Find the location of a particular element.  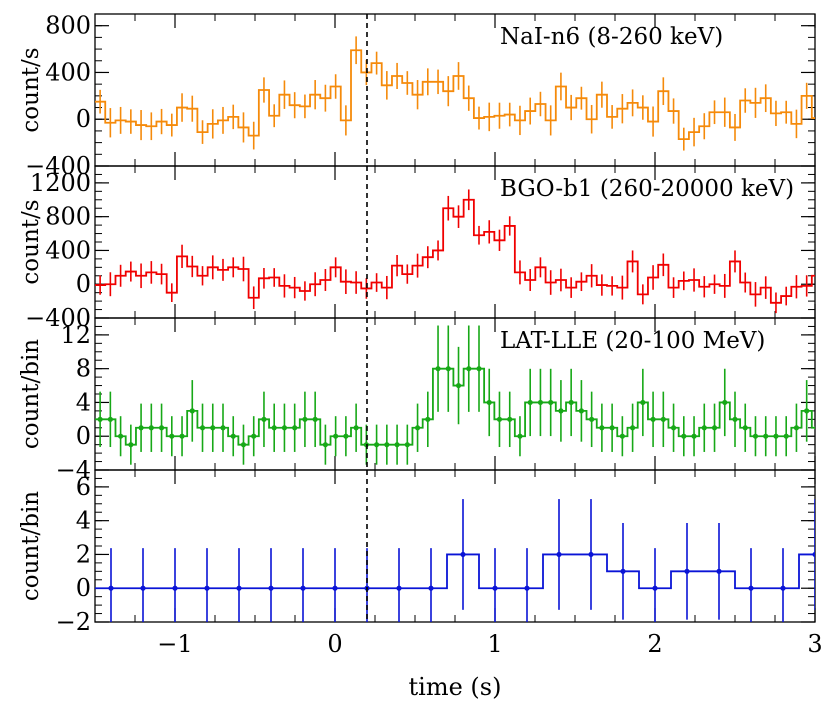

panel-title: LAT-LLE (20-100 MeV) is located at coordinates (632, 341).